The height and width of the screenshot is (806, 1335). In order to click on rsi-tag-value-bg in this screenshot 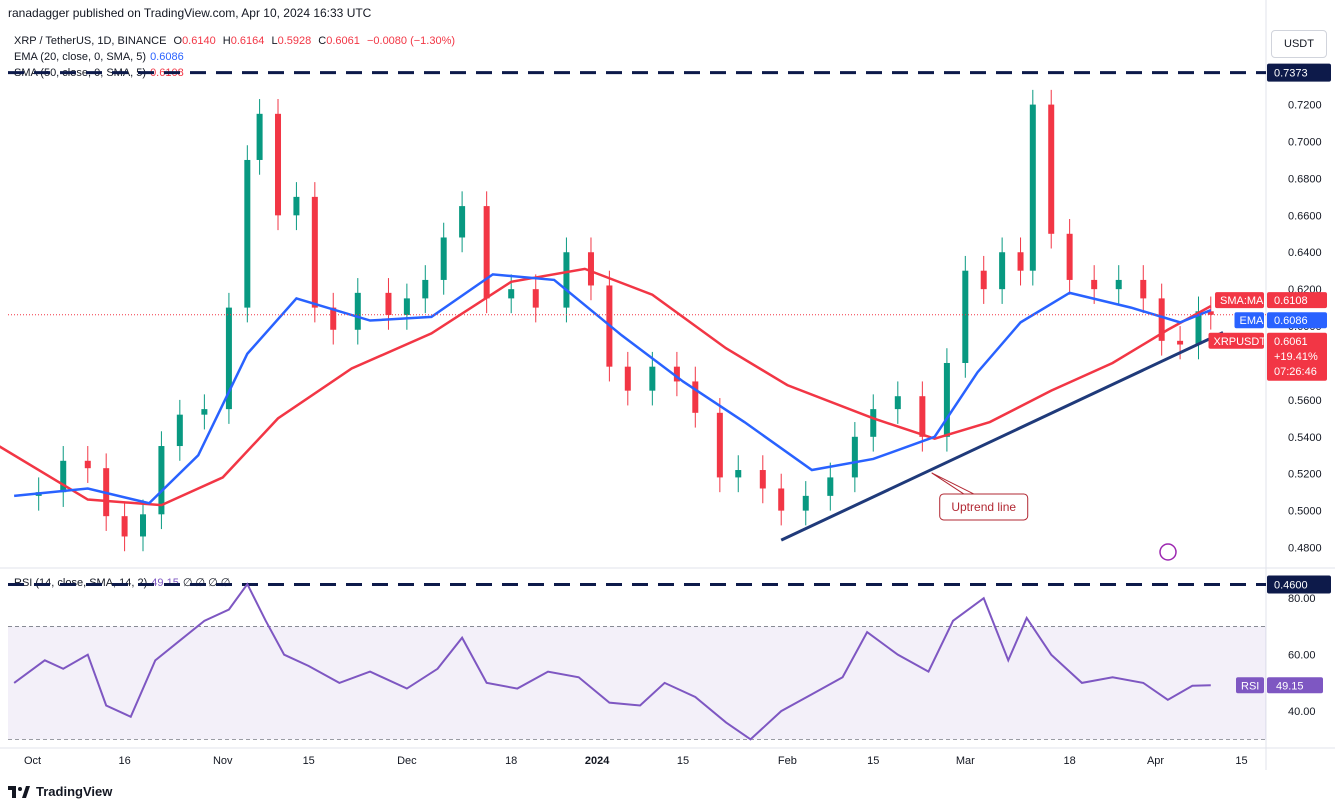, I will do `click(1295, 685)`.